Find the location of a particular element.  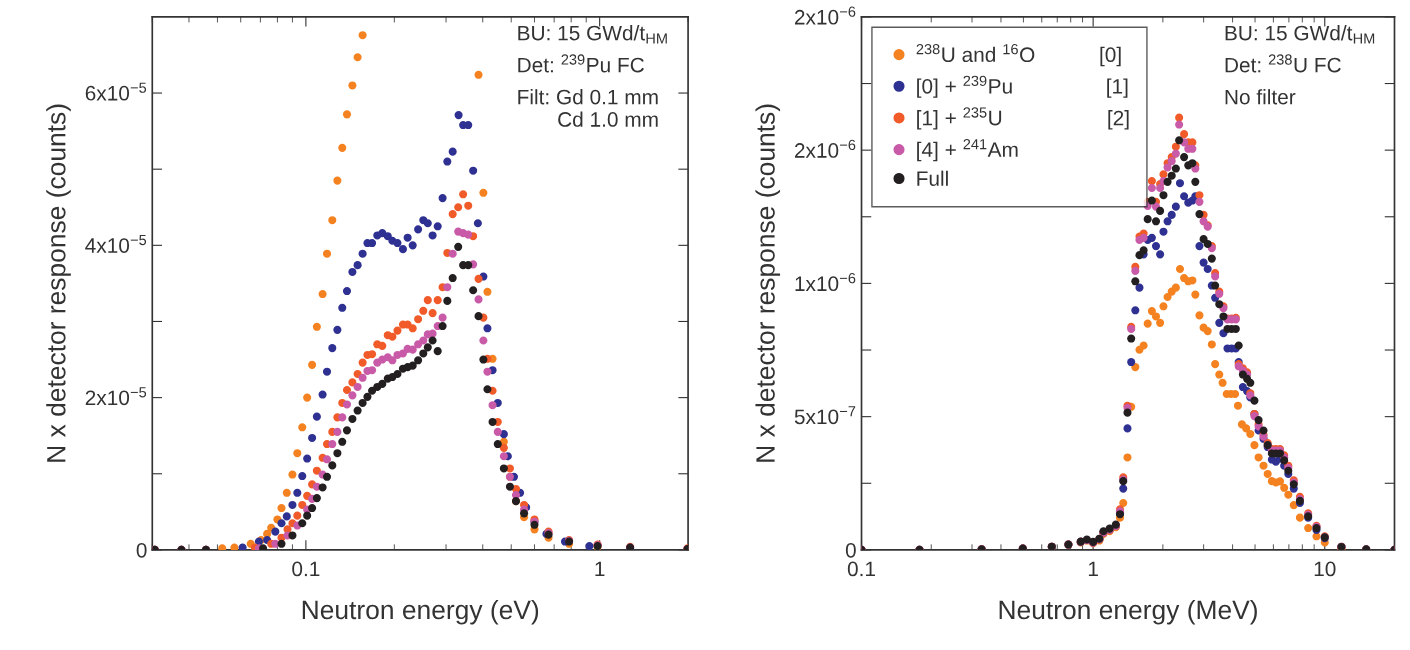

y-tick-label: 4x10$^{−5}$ is located at coordinates (116, 243).